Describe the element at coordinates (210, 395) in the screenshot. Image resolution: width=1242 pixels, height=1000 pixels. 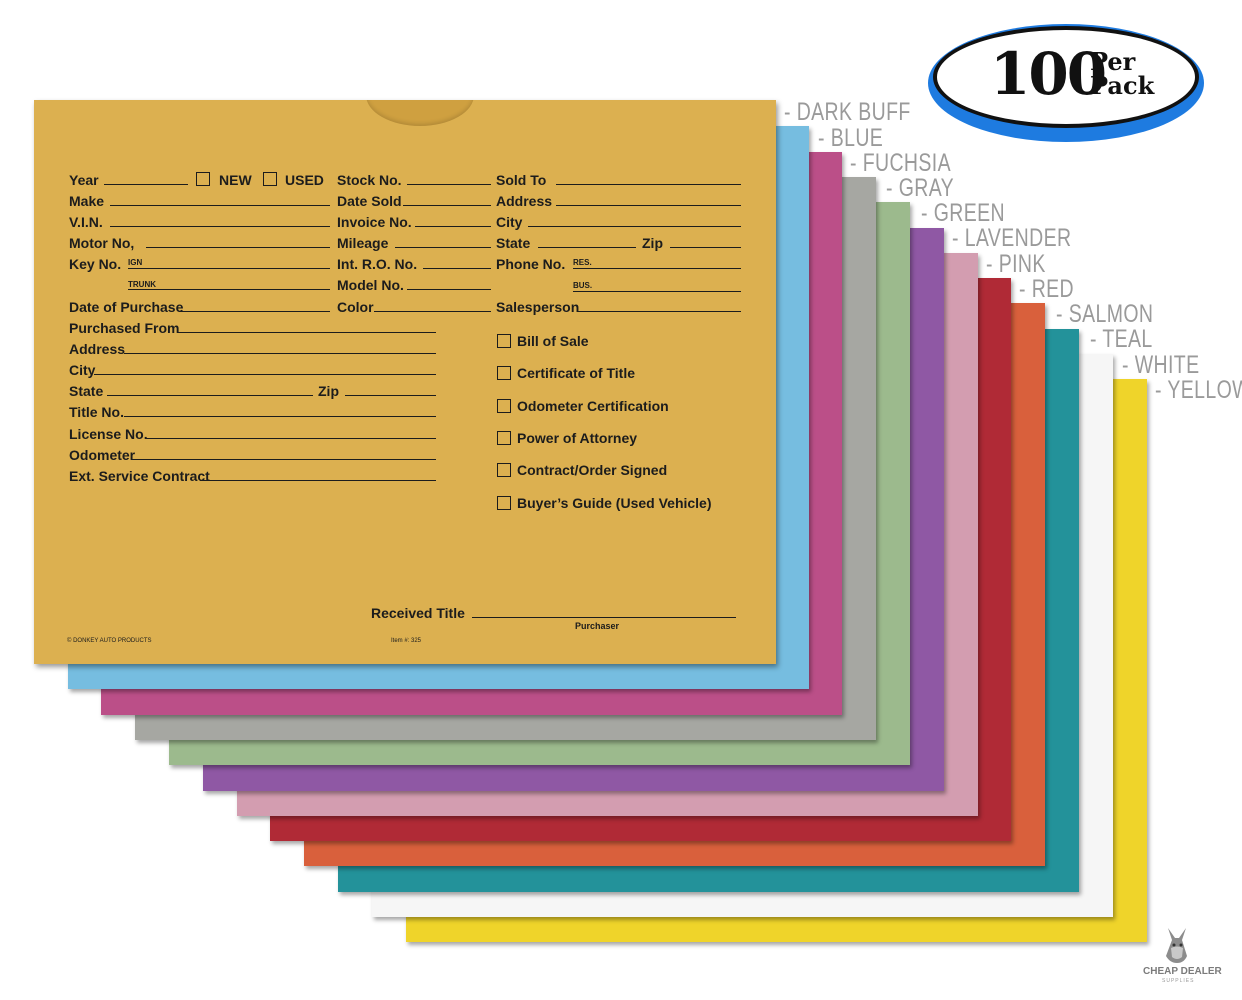
I see `line-state` at that location.